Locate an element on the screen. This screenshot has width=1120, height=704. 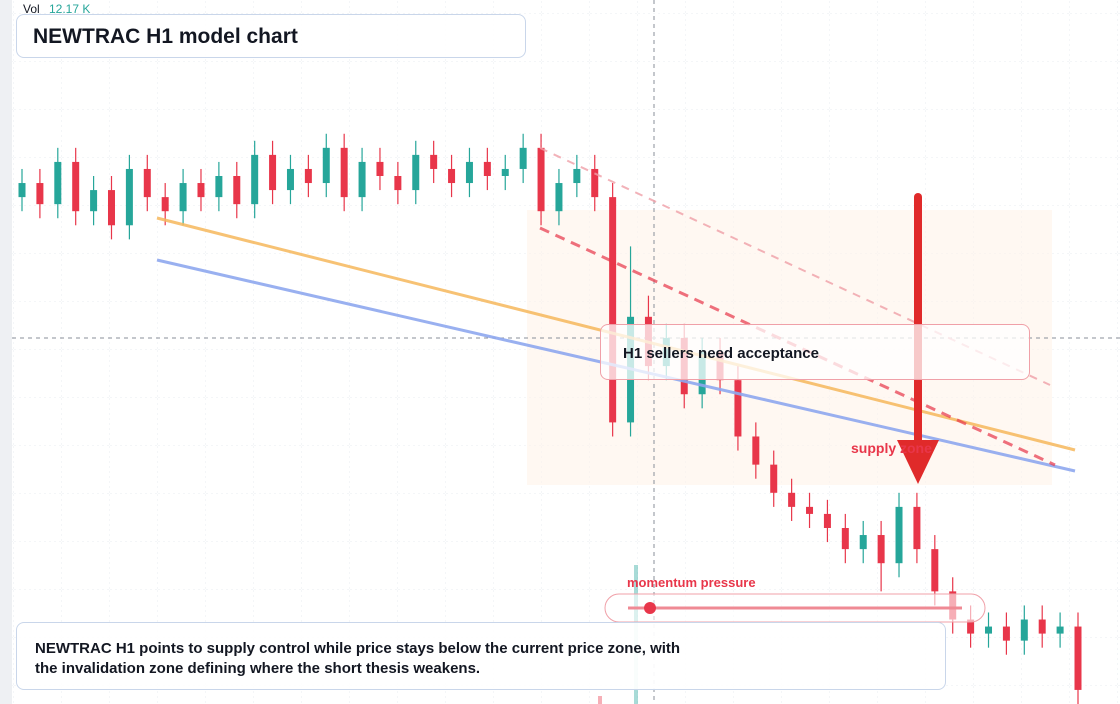
title-box: NEWTRAC H1 model chart is located at coordinates (271, 36).